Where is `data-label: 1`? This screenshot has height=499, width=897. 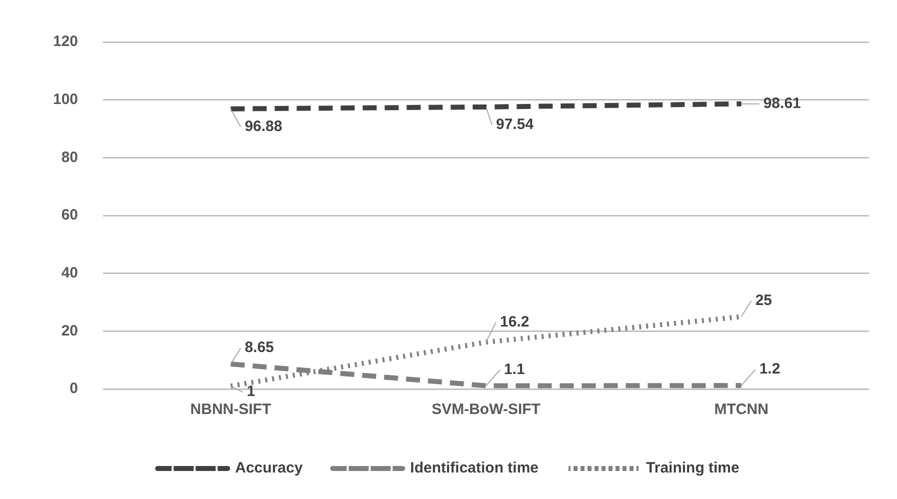
data-label: 1 is located at coordinates (251, 391).